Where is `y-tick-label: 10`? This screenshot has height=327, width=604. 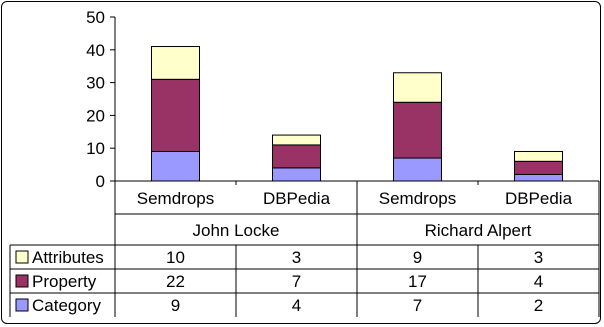
y-tick-label: 10 is located at coordinates (95, 148).